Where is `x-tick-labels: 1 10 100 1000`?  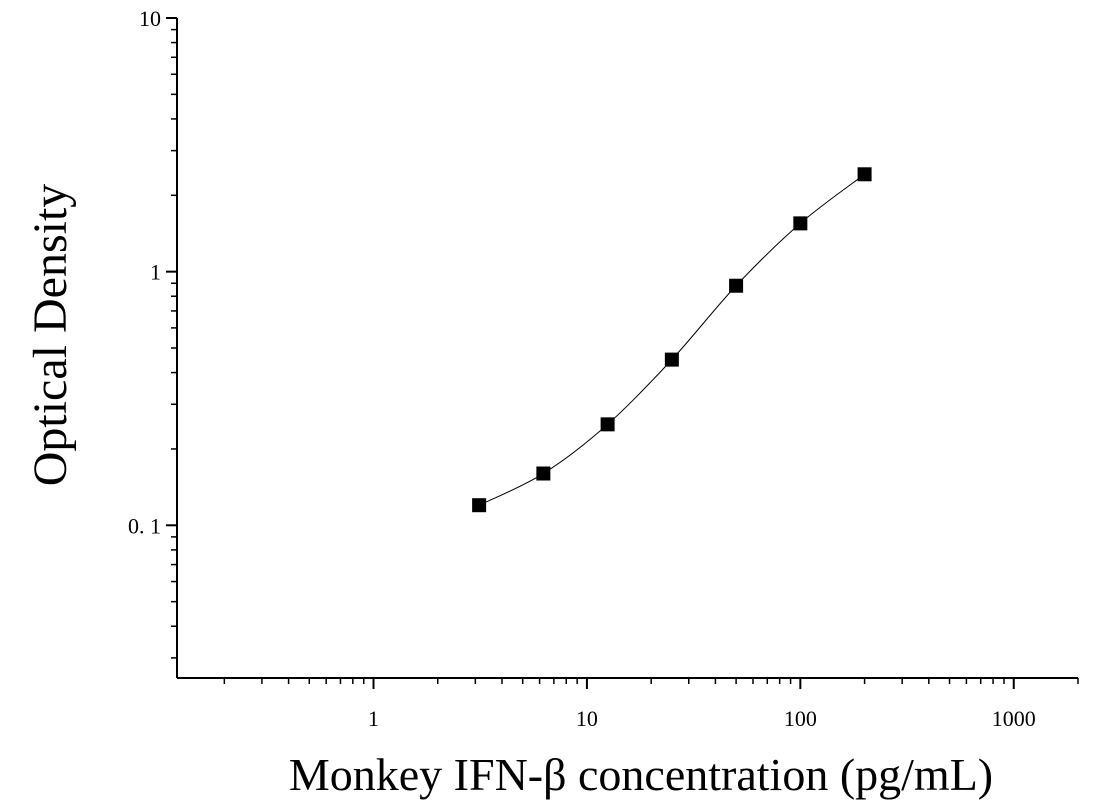 x-tick-labels: 1 10 100 1000 is located at coordinates (702, 718).